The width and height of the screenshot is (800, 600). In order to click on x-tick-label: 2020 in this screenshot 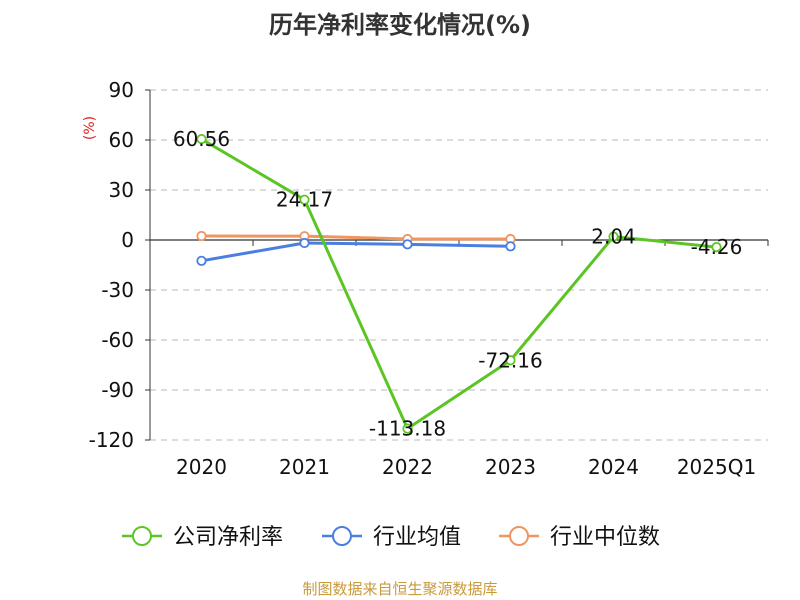, I will do `click(201, 467)`.